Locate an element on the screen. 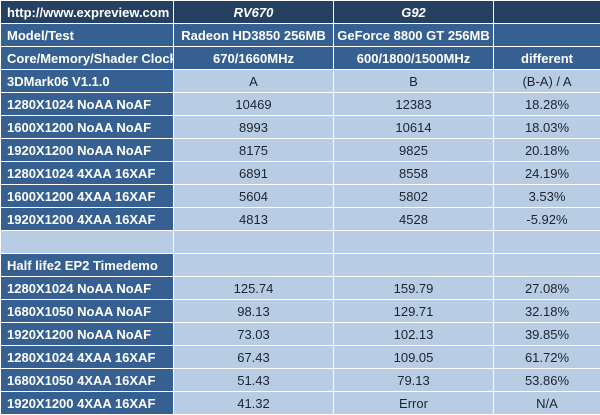  diff-value-cell: 39.85% is located at coordinates (546, 334).